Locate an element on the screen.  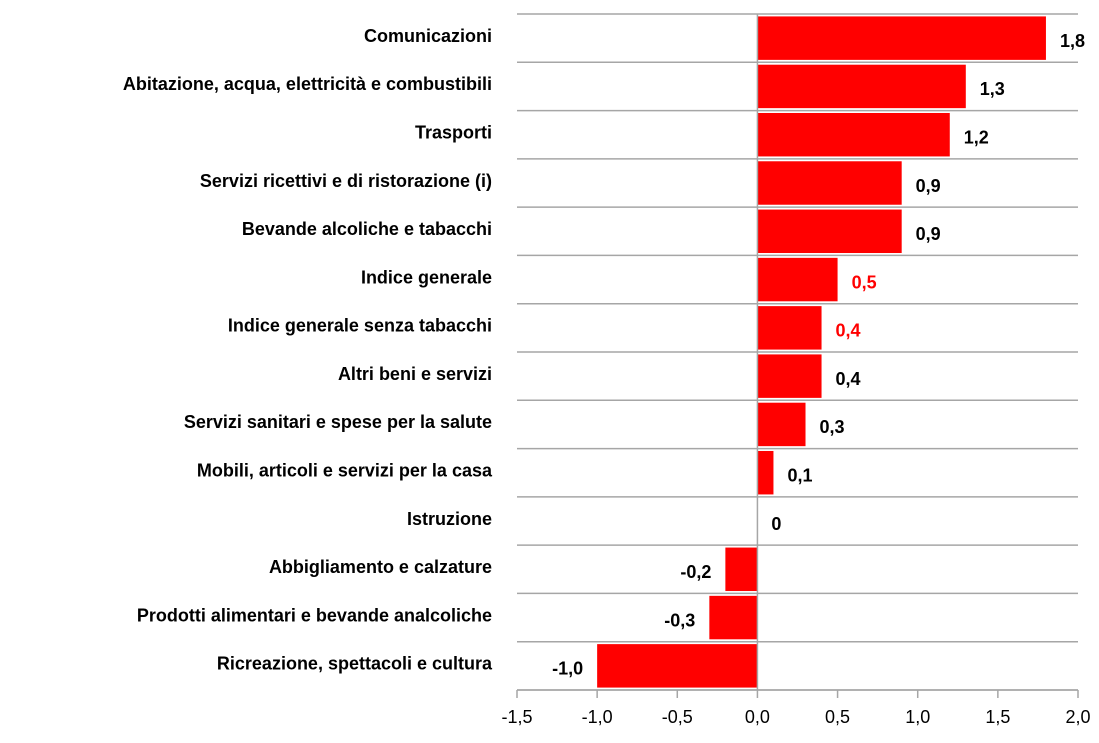
category-label: Istruzione is located at coordinates (449, 519).